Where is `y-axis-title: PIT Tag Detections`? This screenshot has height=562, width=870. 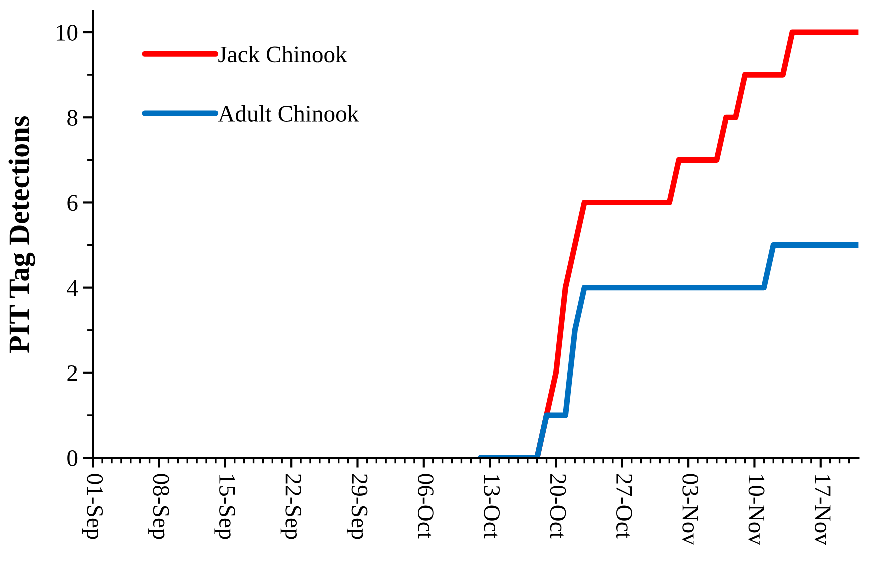 y-axis-title: PIT Tag Detections is located at coordinates (22, 235).